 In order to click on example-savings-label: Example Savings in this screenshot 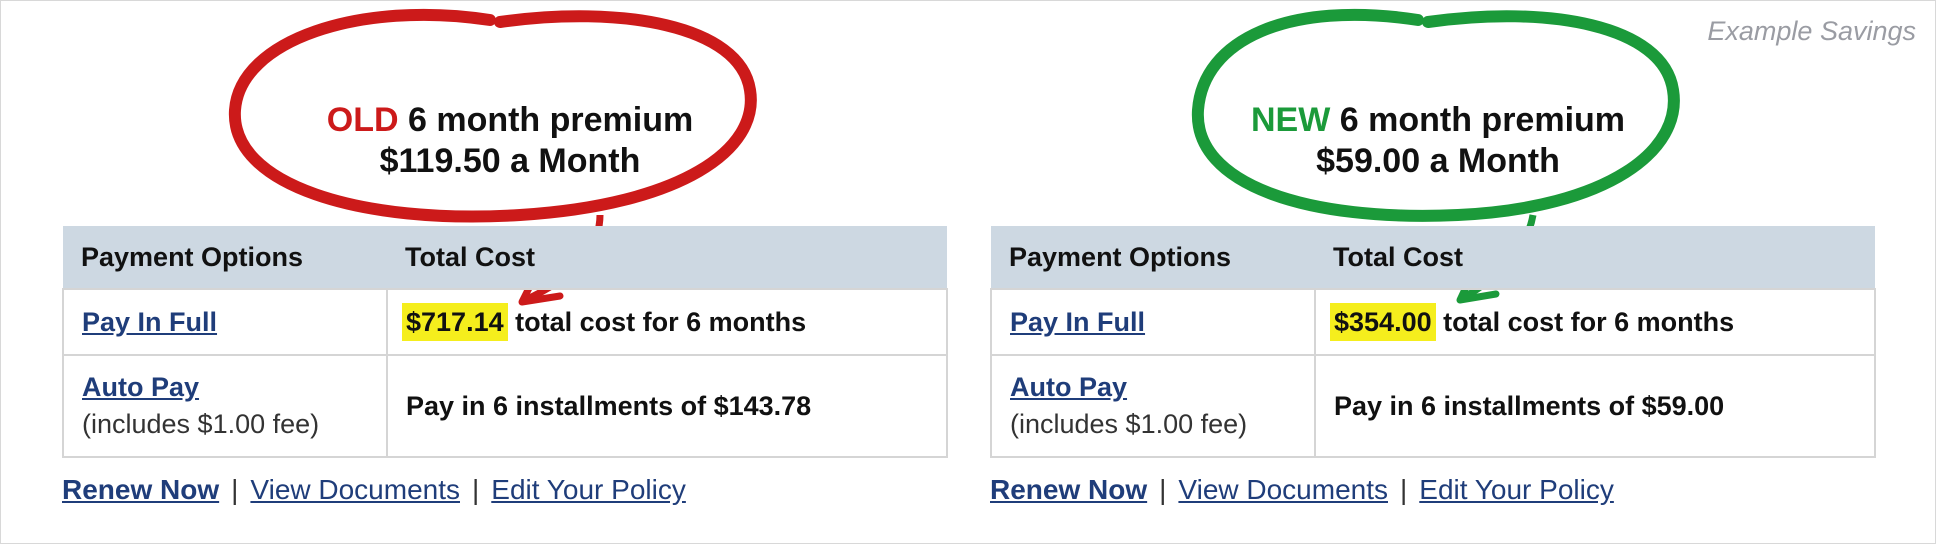, I will do `click(1811, 31)`.